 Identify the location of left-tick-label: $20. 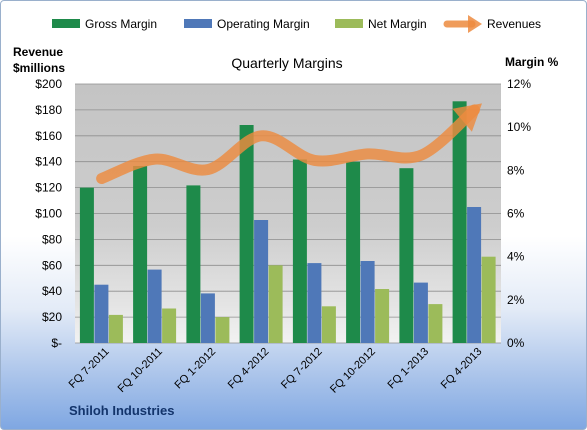
(52, 317).